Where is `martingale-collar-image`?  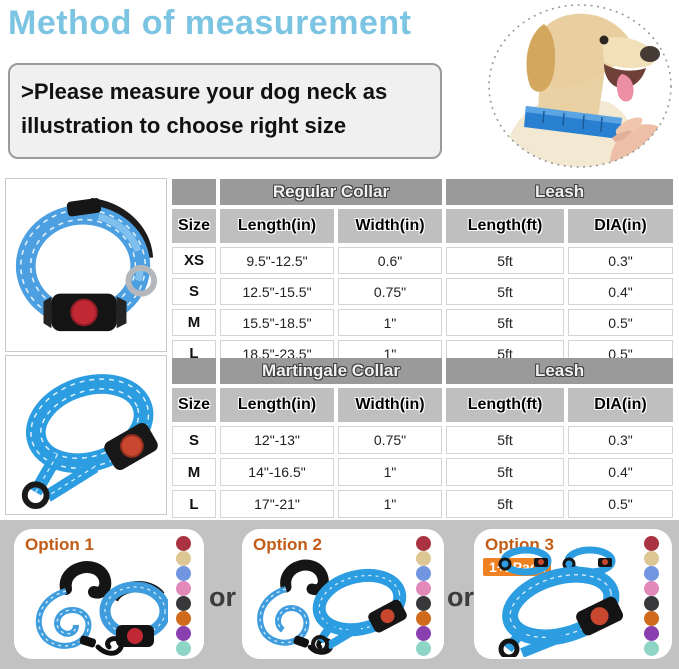
martingale-collar-image is located at coordinates (86, 435).